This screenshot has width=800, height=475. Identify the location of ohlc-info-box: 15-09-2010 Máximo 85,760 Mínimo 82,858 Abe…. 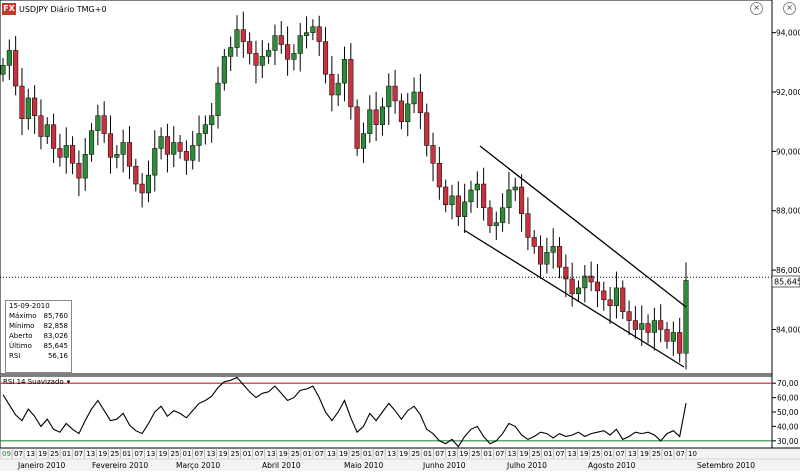
(38, 336).